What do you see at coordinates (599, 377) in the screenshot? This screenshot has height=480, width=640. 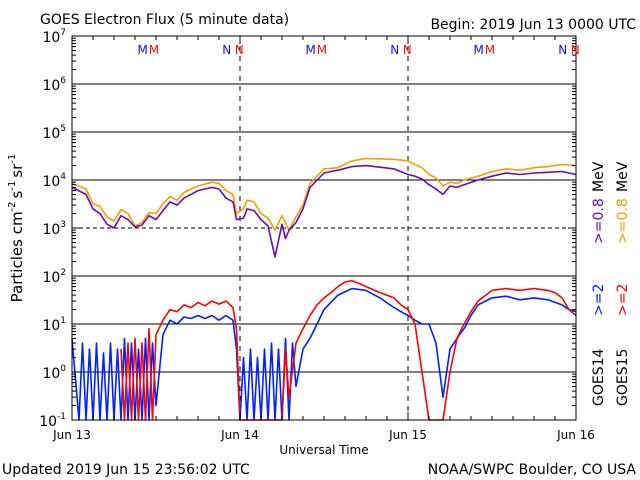 I see `legend-goes14: GOES14` at bounding box center [599, 377].